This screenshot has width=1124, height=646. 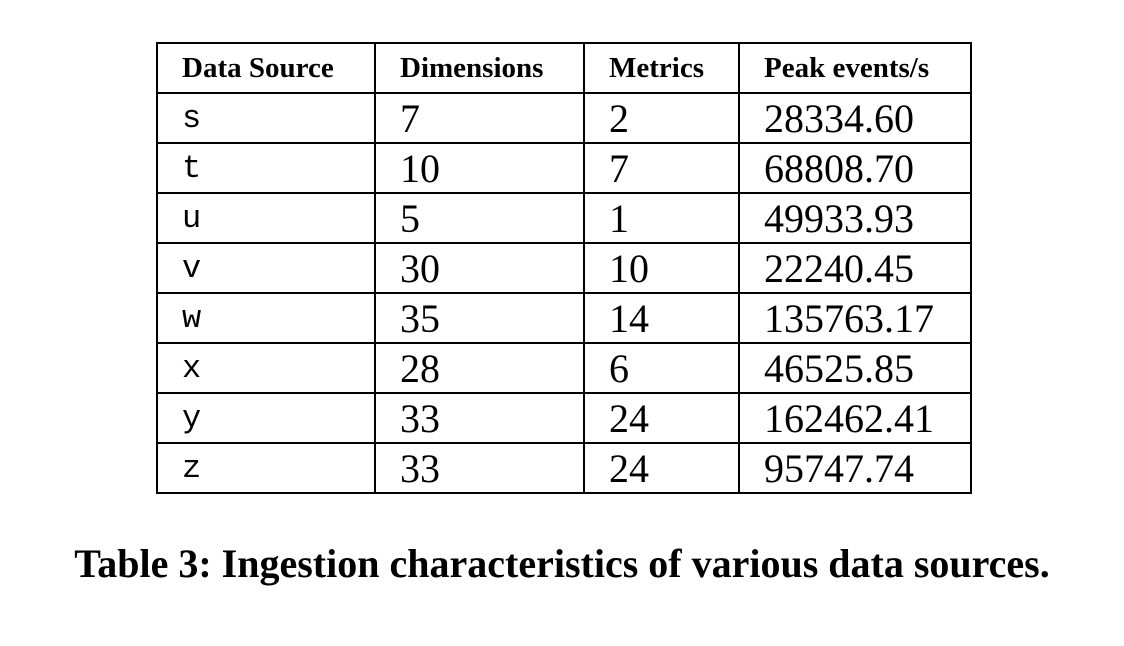 I want to click on cell-source: u, so click(x=266, y=218).